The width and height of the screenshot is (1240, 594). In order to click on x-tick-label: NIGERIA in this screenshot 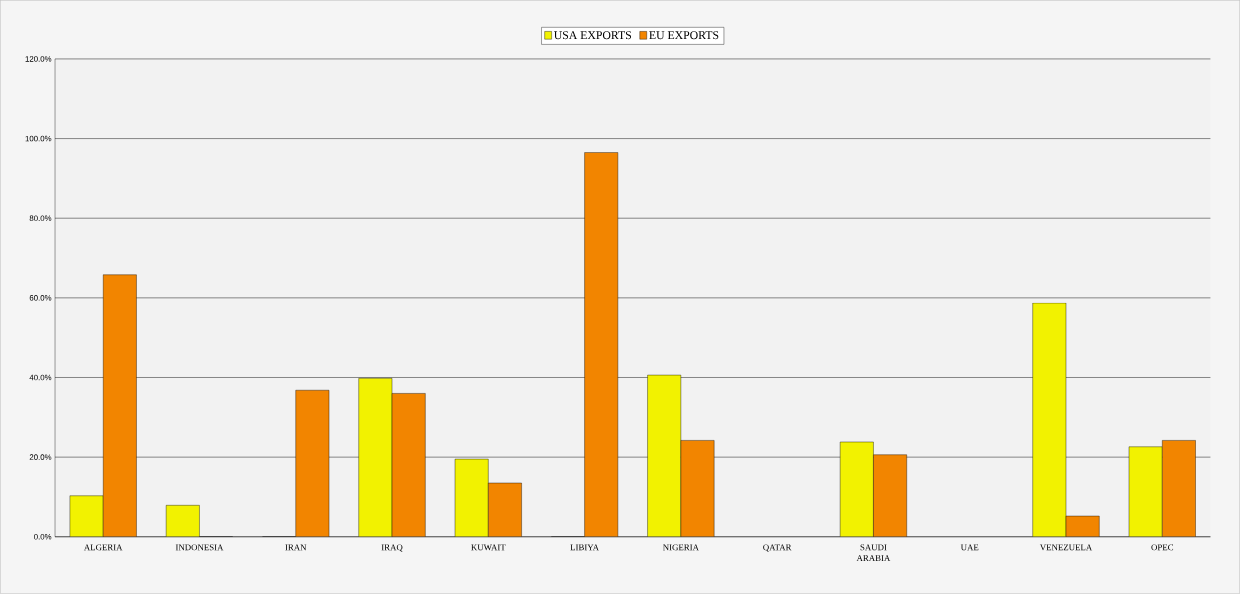, I will do `click(681, 547)`.